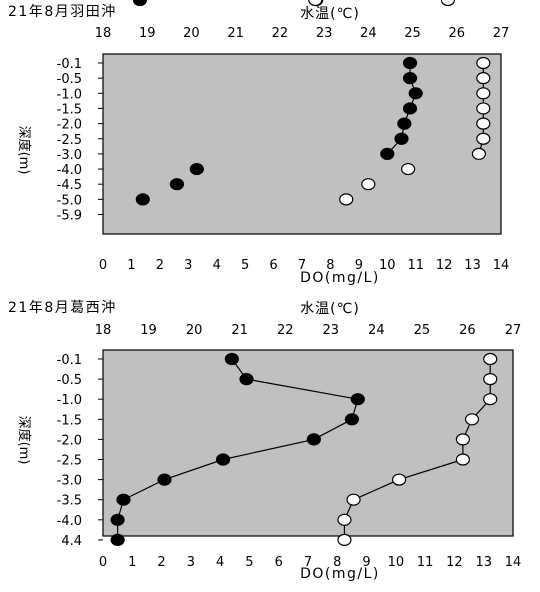 Image resolution: width=540 pixels, height=592 pixels. I want to click on temperature-tick-label: 21, so click(239, 330).